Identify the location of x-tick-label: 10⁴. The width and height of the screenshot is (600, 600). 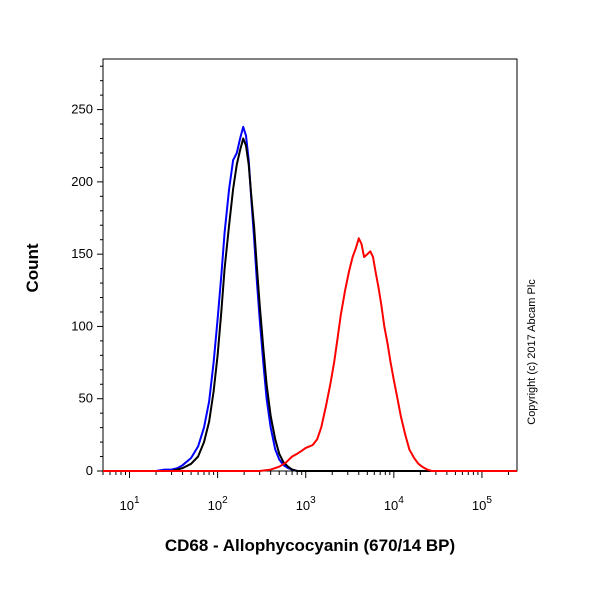
(394, 504).